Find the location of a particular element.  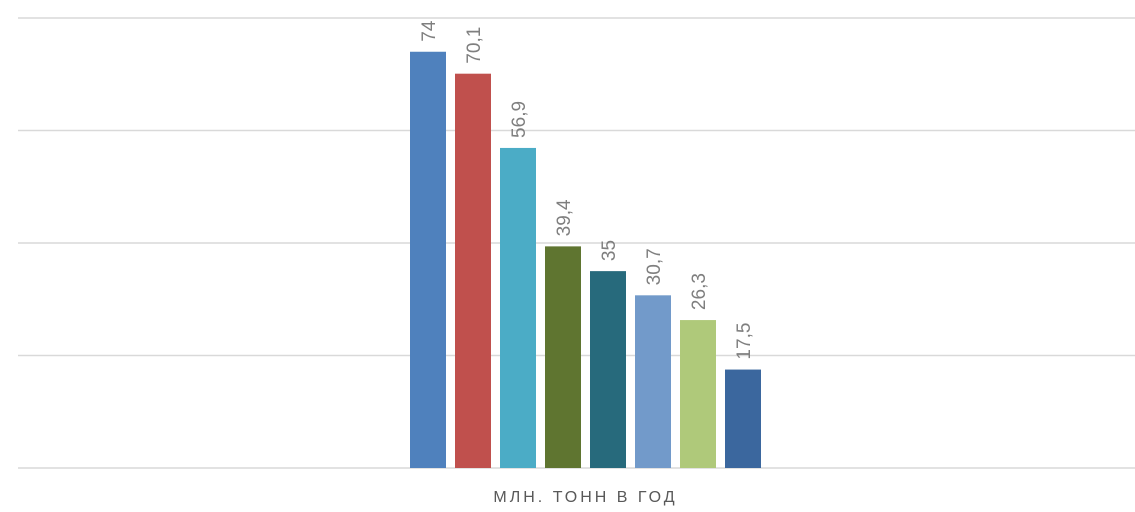

data-label: 26,3 is located at coordinates (699, 291).